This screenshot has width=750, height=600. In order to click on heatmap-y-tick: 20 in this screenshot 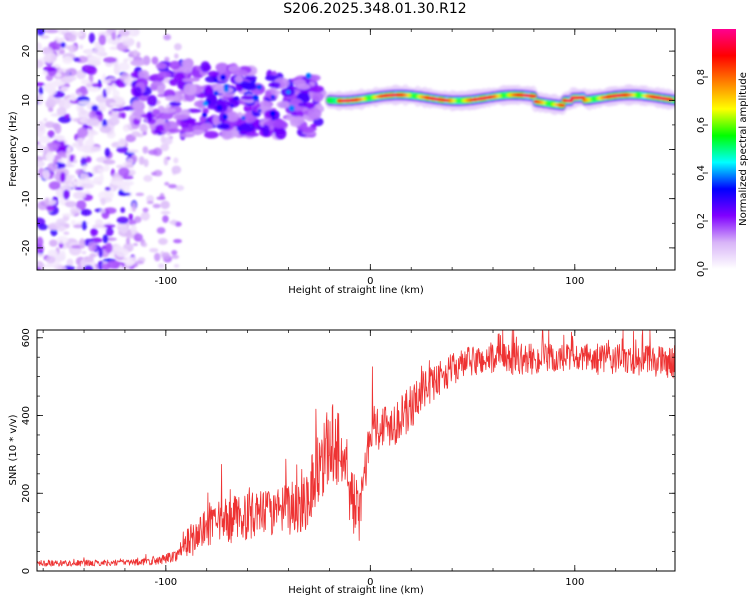, I will do `click(348, 51)`.